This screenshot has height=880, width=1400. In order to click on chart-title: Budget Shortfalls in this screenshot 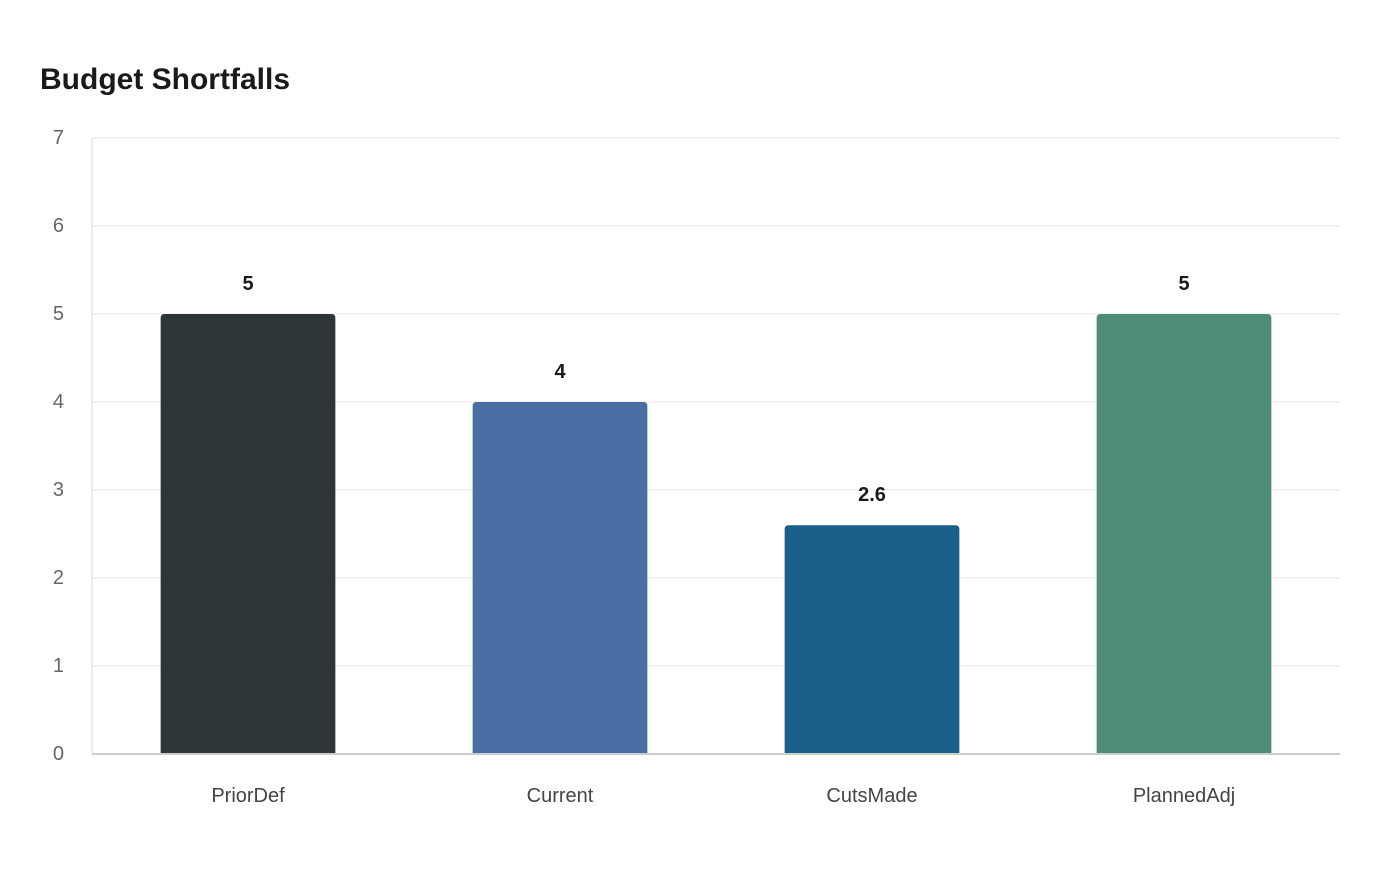, I will do `click(165, 79)`.